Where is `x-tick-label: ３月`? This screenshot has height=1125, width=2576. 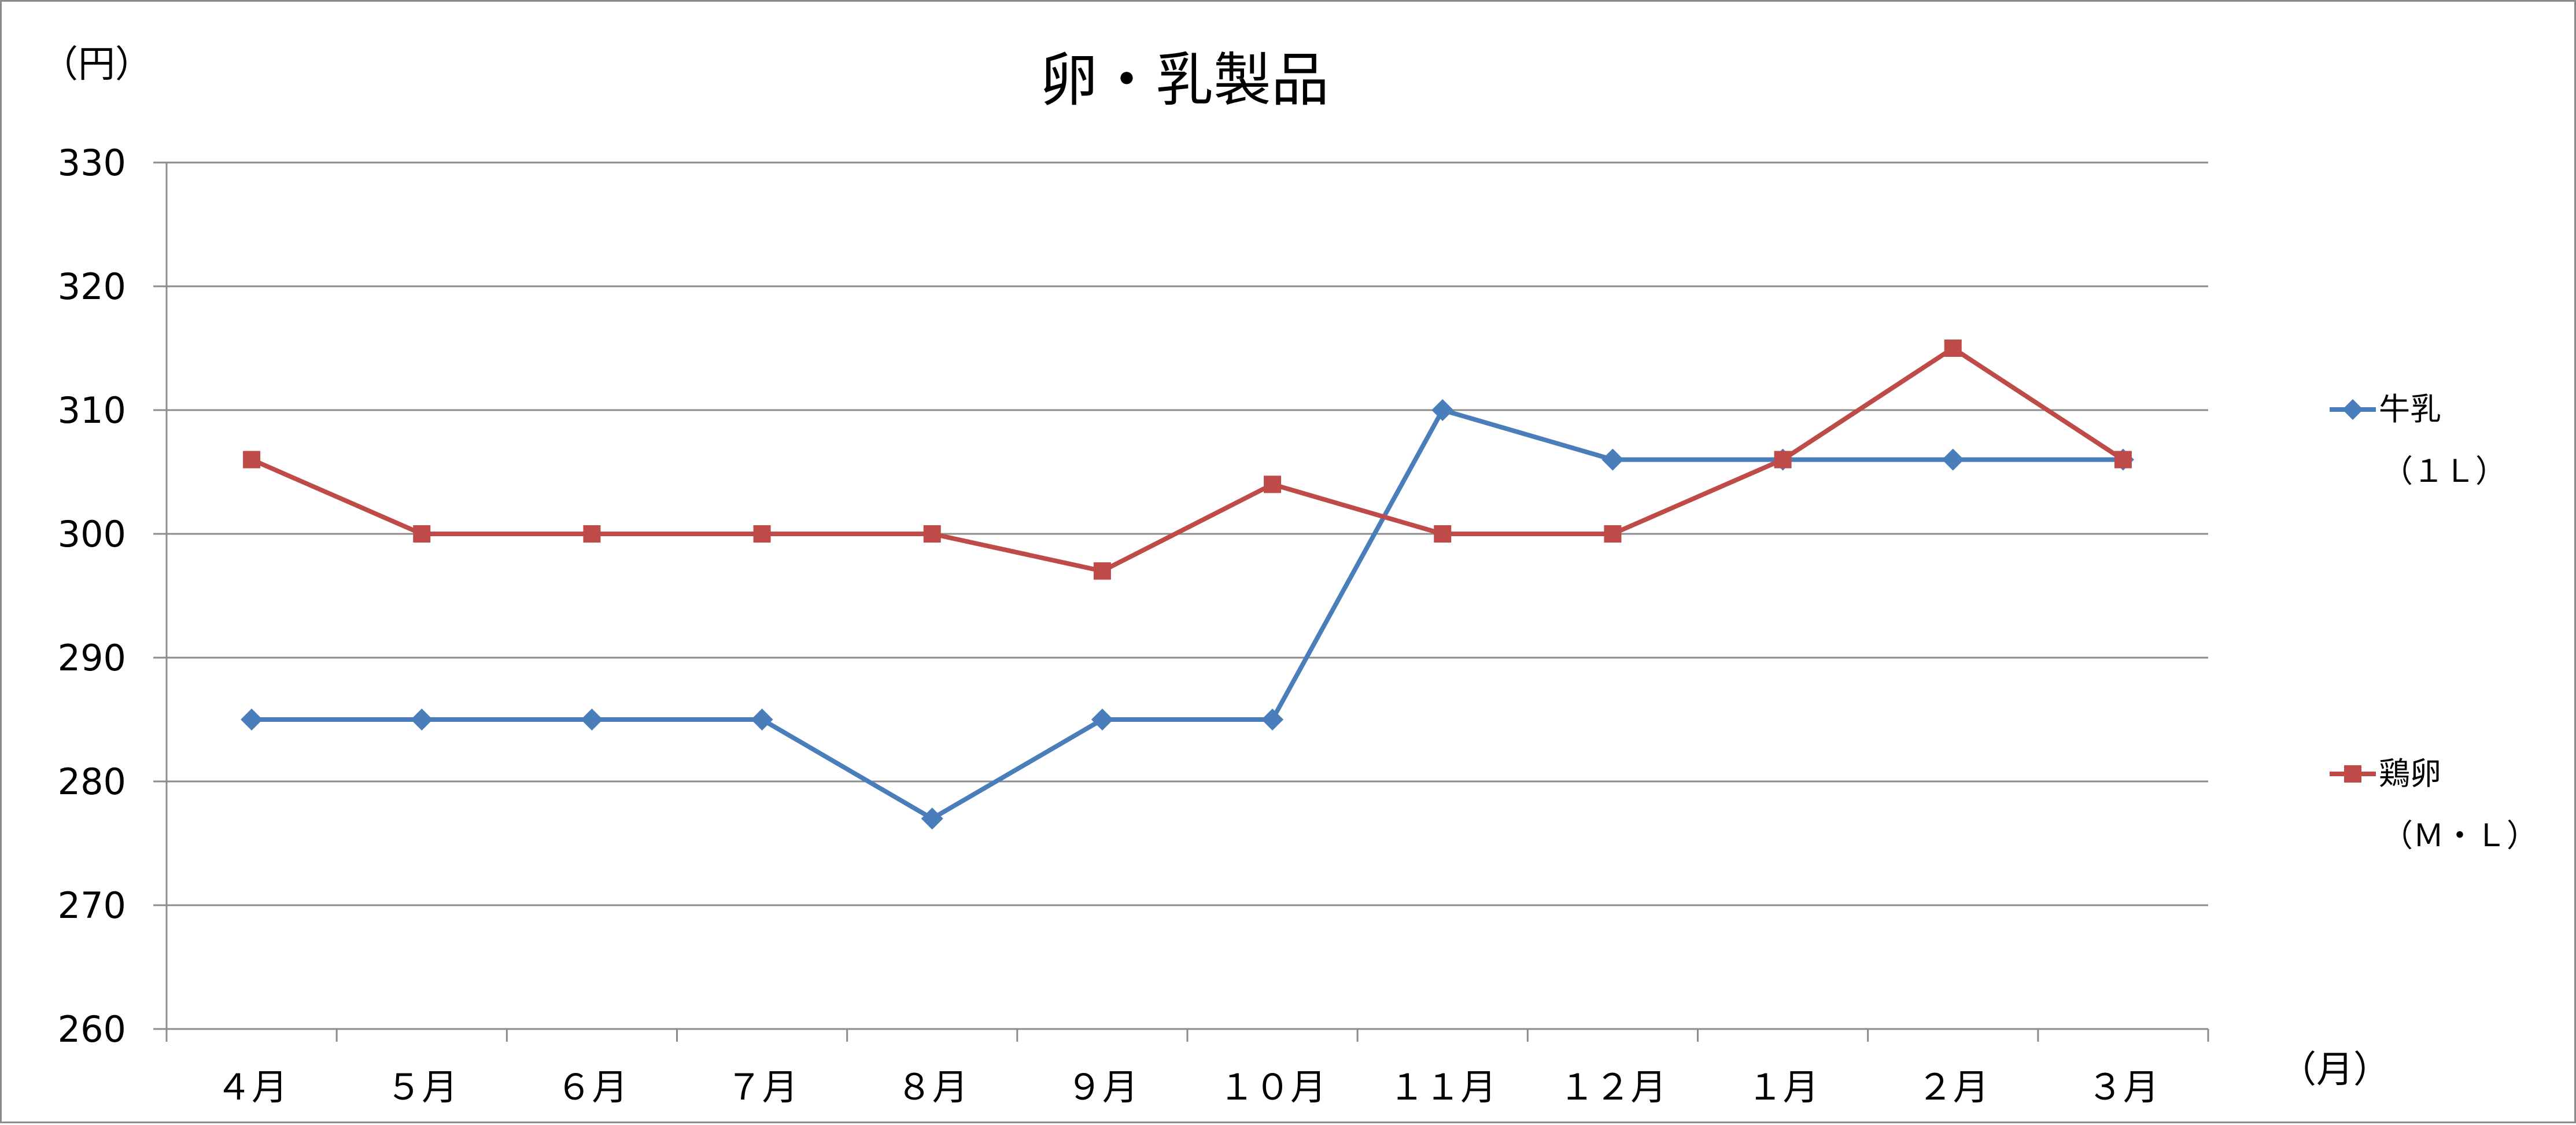 x-tick-label: ３月 is located at coordinates (2123, 1087).